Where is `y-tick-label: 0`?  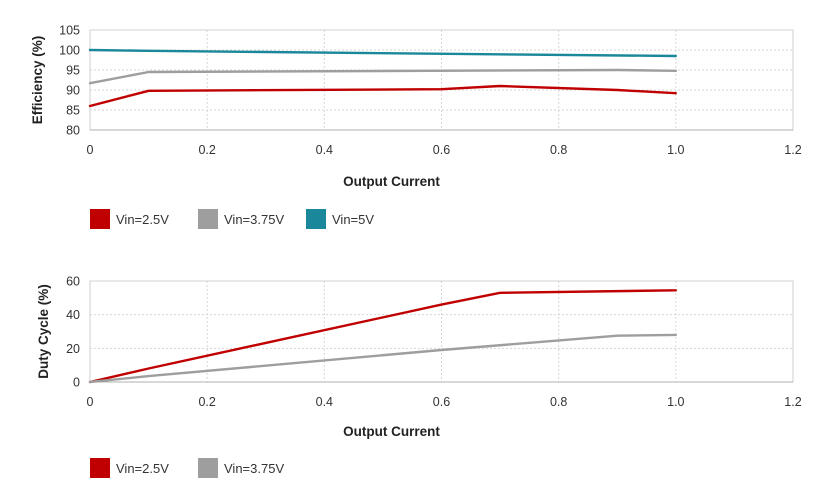
y-tick-label: 0 is located at coordinates (76, 383).